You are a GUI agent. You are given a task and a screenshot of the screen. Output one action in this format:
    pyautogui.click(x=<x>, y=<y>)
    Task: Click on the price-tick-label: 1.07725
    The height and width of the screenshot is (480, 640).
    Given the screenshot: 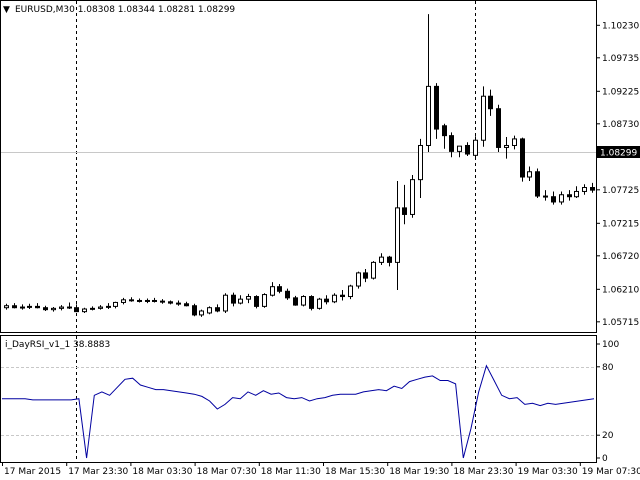 What is the action you would take?
    pyautogui.click(x=620, y=191)
    